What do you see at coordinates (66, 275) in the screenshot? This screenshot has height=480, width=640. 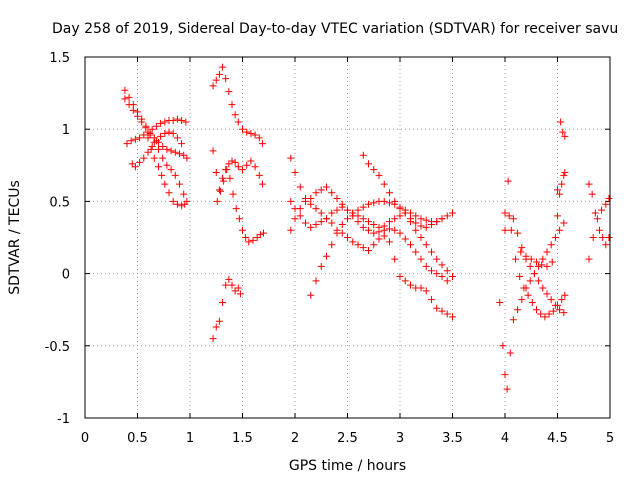 I see `y-tick-label: 0` at bounding box center [66, 275].